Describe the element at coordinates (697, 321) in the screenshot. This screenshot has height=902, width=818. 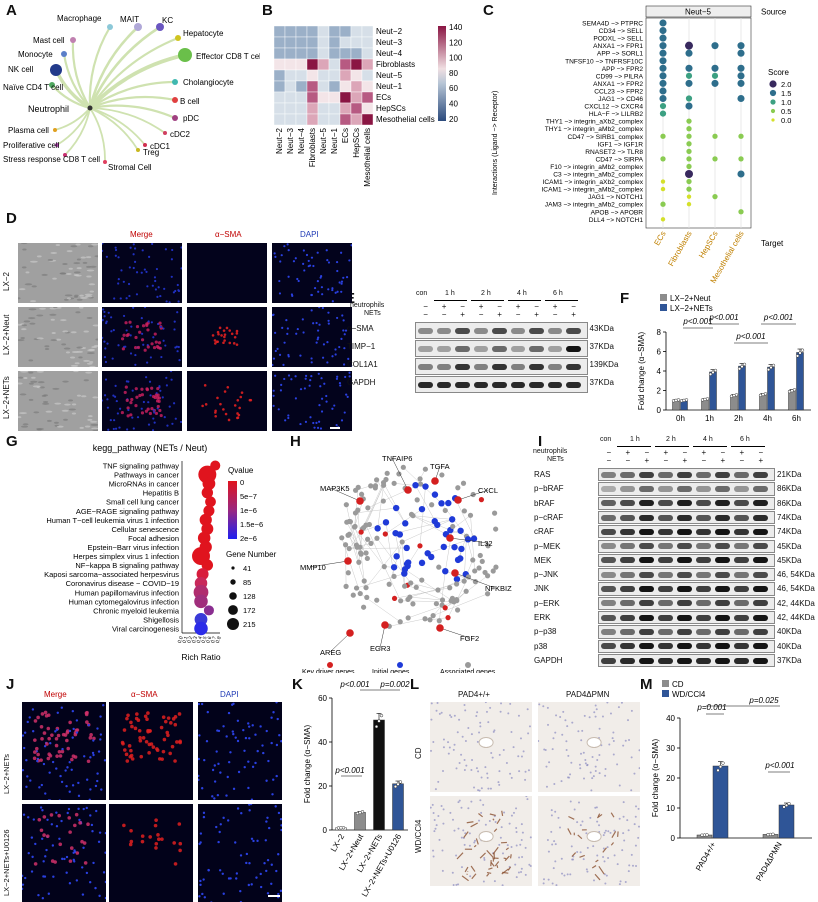
I see `pval-0: p<0.001` at that location.